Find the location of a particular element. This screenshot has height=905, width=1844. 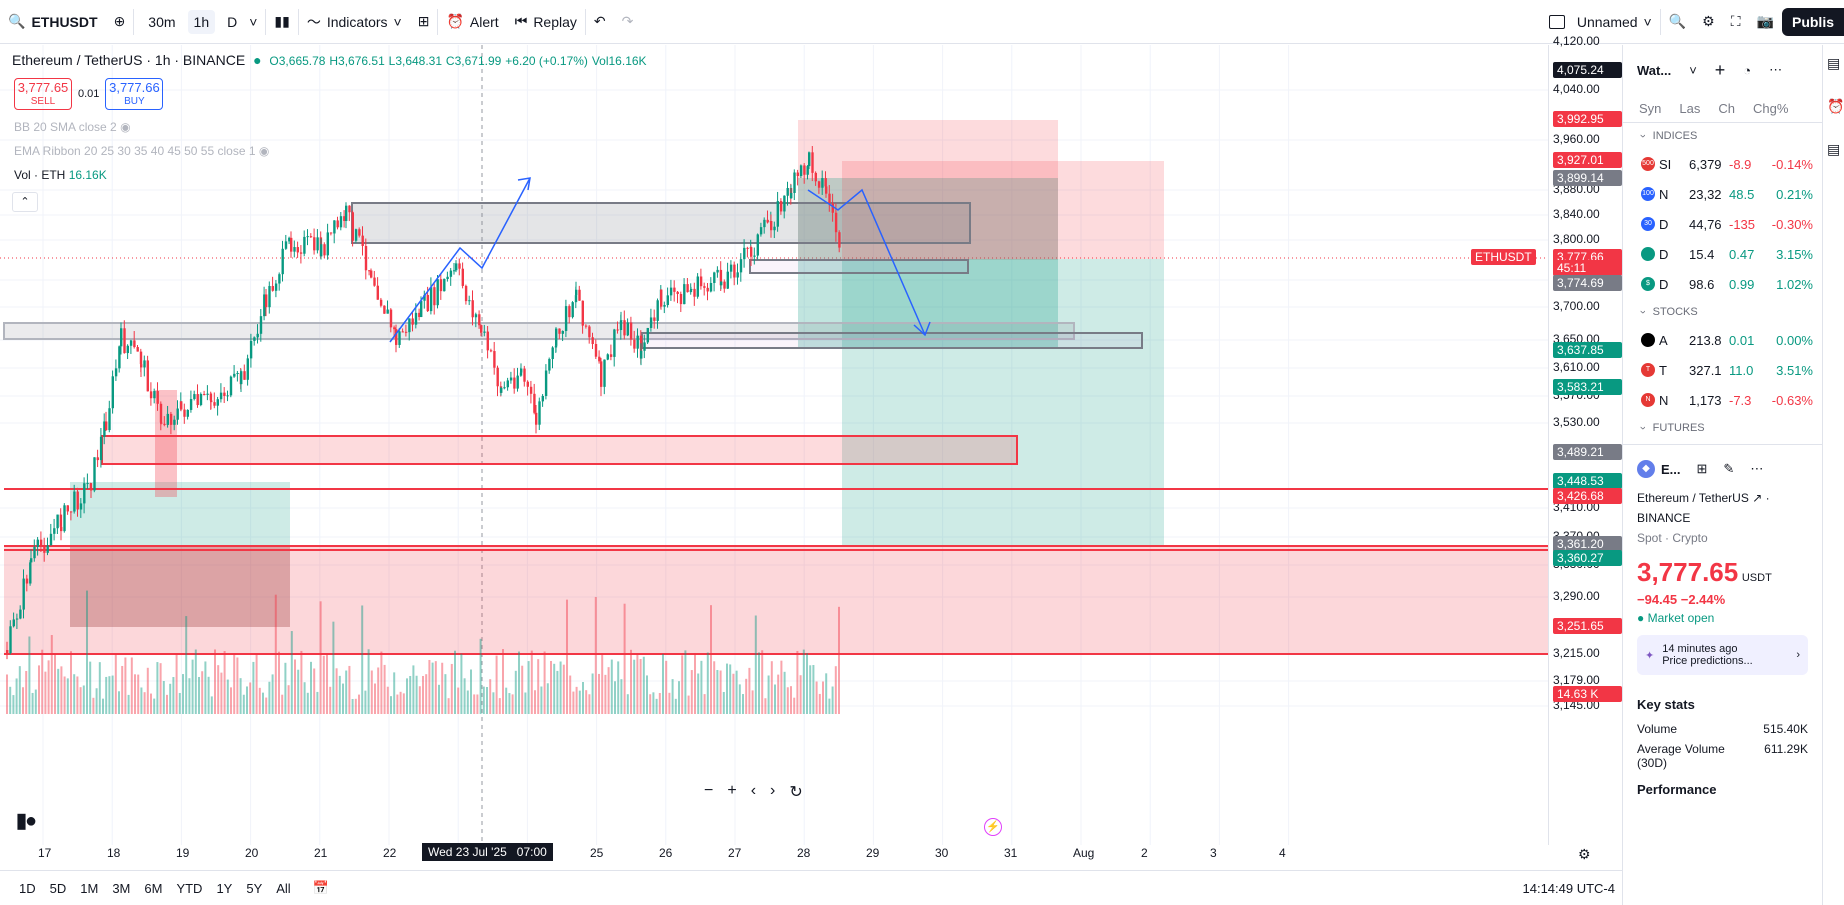

news-card: ✦ 14 minutes ago Price predictions... › is located at coordinates (1722, 655).